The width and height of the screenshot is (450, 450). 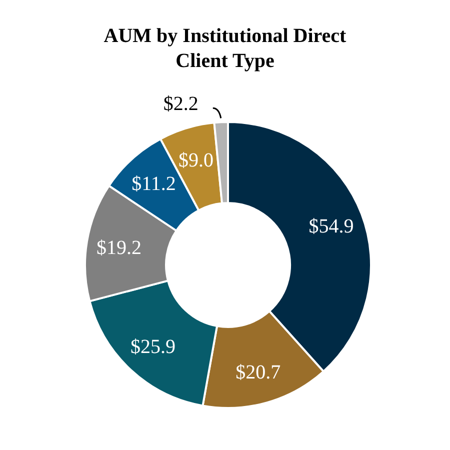 What do you see at coordinates (331, 227) in the screenshot?
I see `data-label: $54.9` at bounding box center [331, 227].